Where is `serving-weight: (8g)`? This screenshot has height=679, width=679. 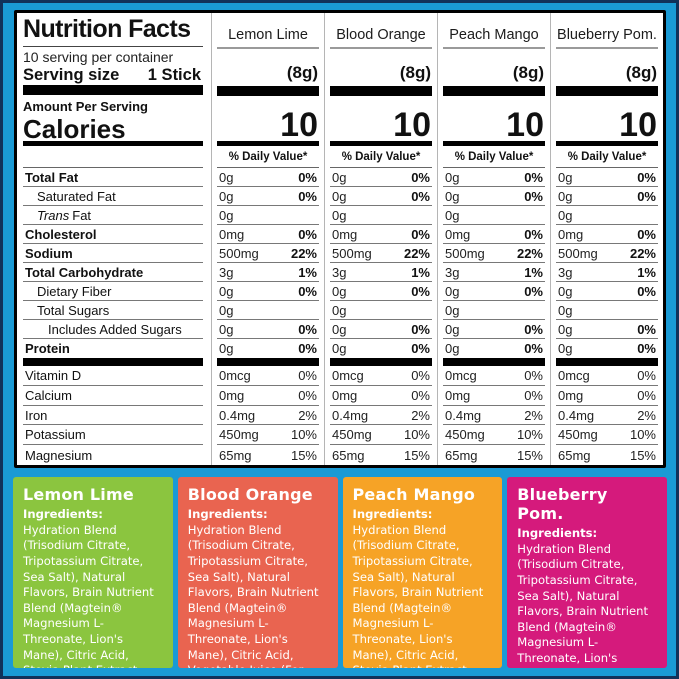 serving-weight: (8g) is located at coordinates (641, 73).